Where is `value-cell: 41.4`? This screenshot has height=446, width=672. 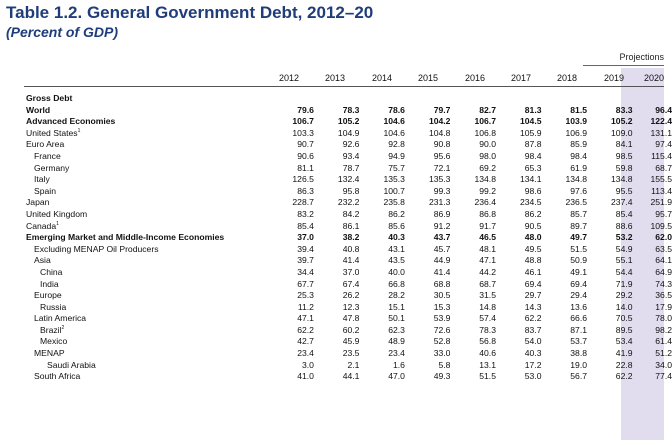 value-cell: 41.4 is located at coordinates (351, 260).